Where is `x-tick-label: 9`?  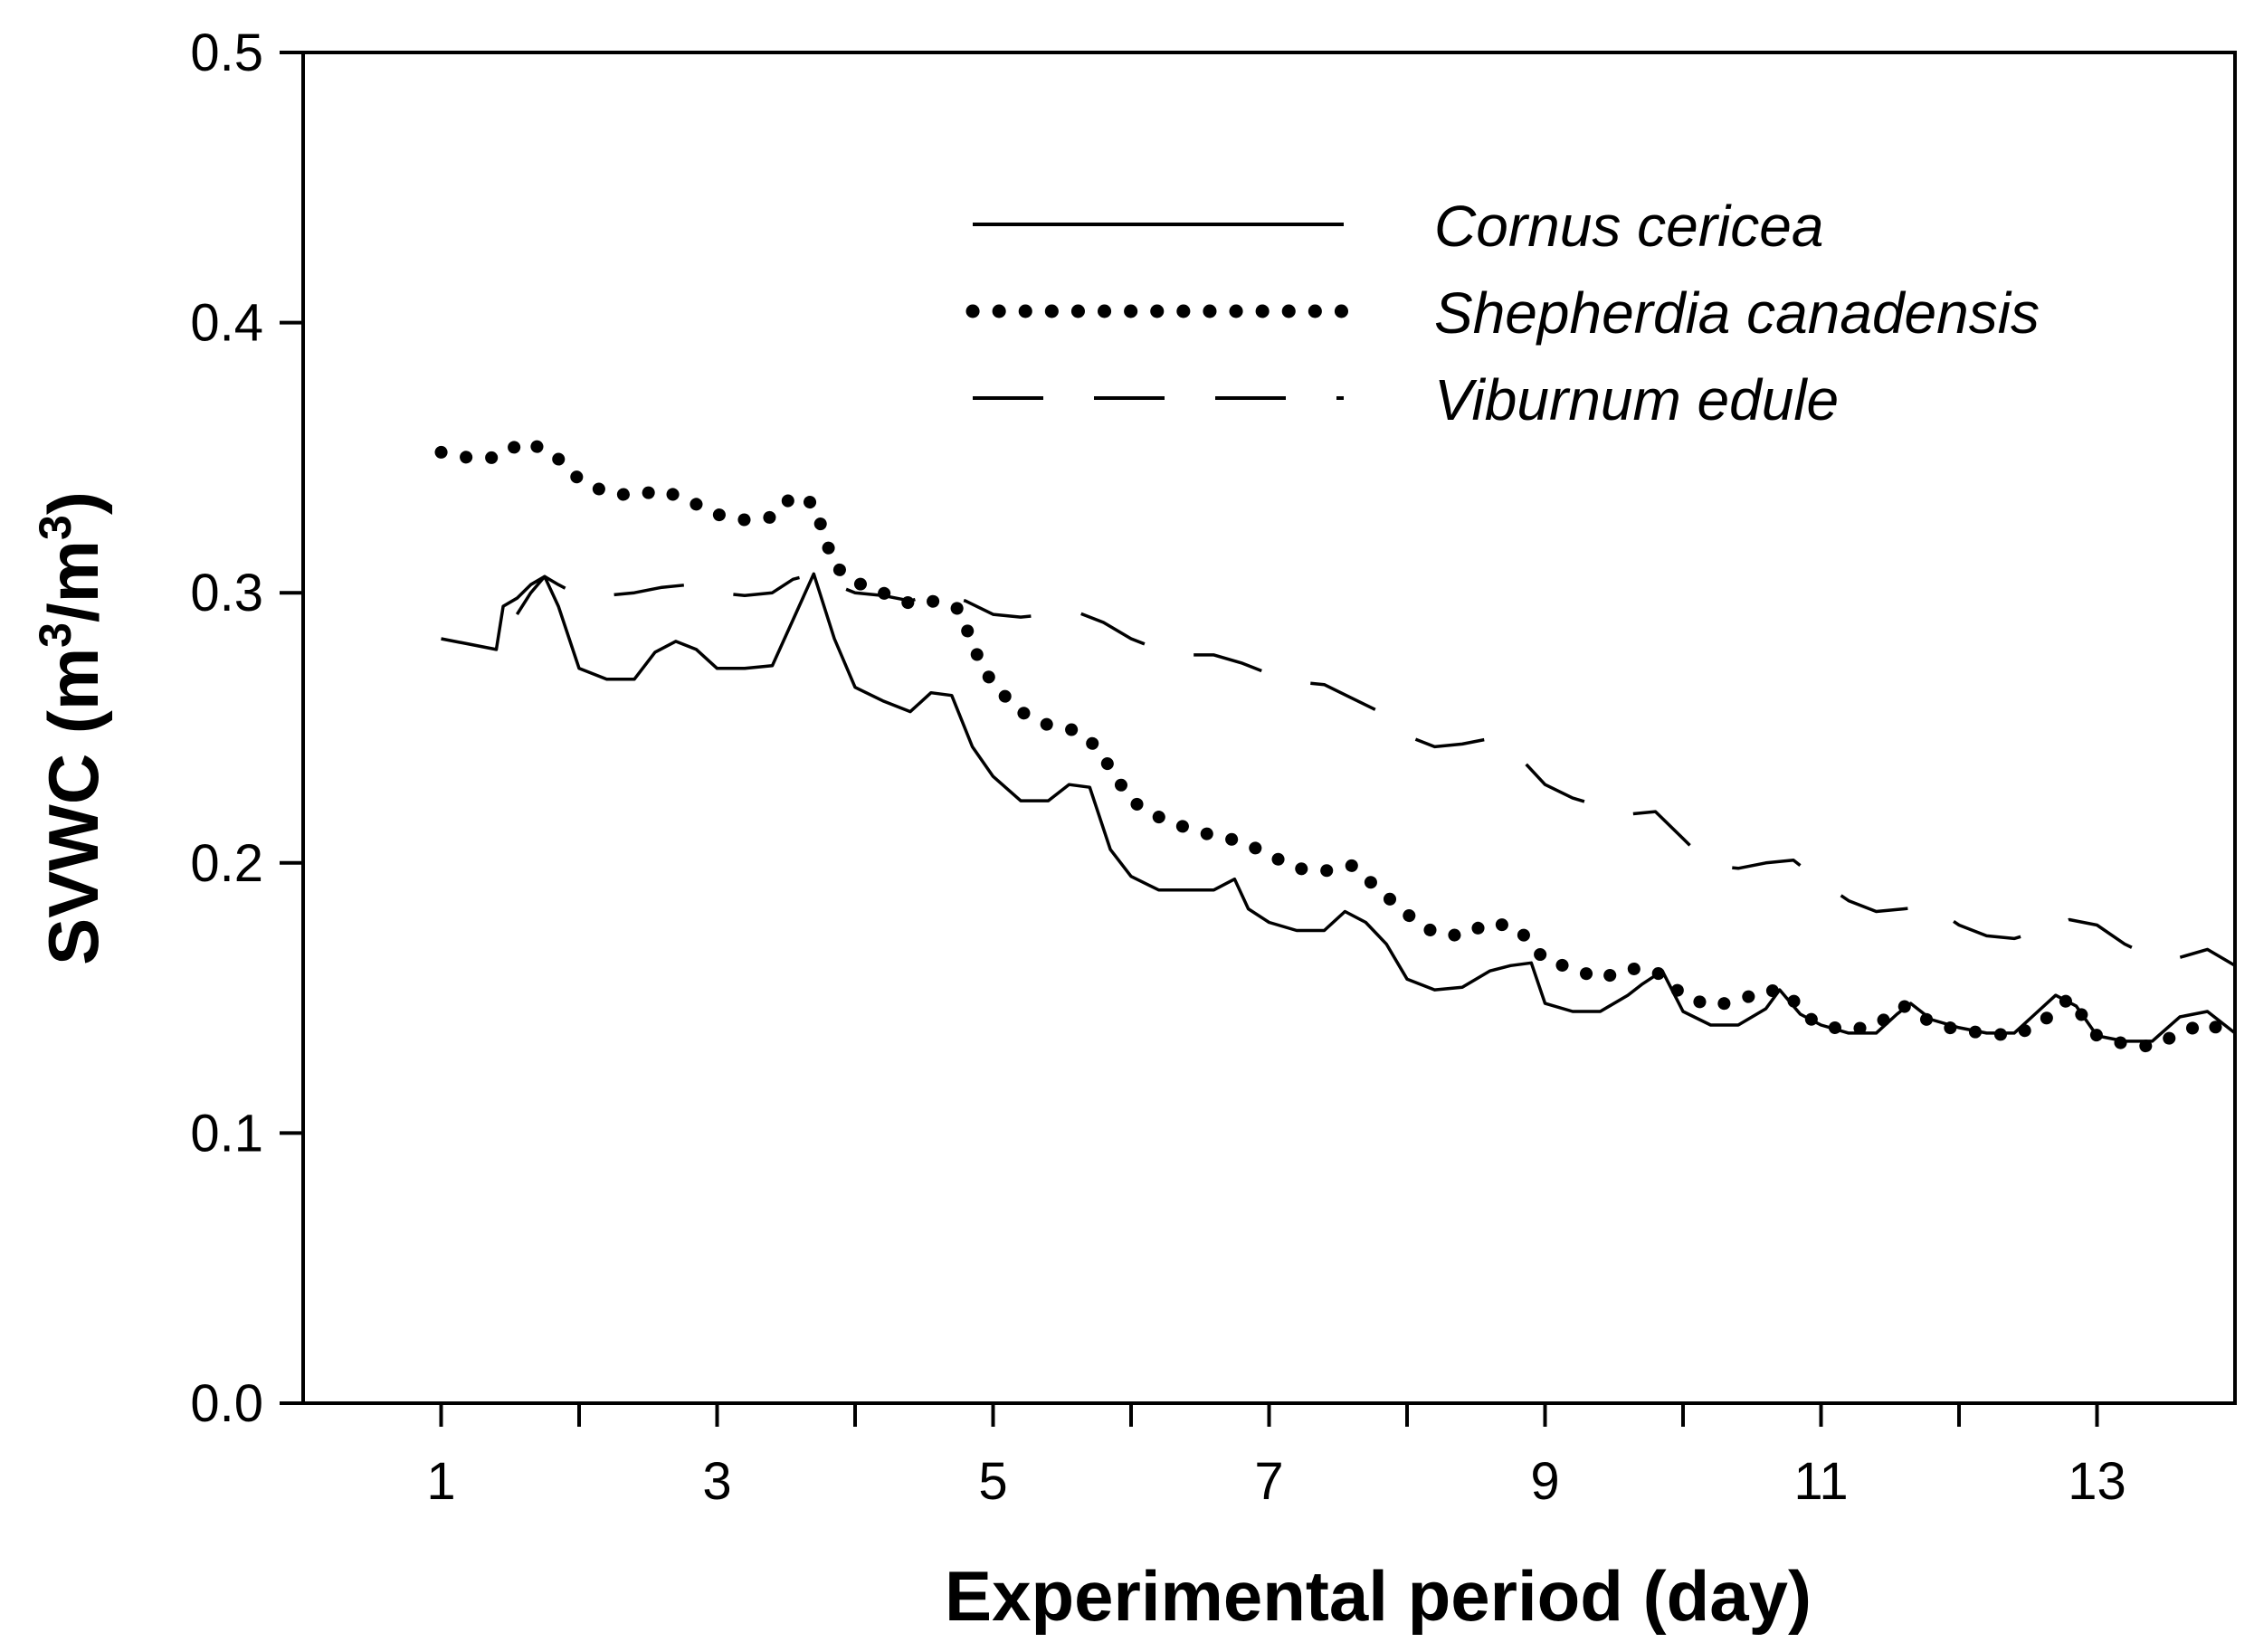
x-tick-label: 9 is located at coordinates (1544, 1481).